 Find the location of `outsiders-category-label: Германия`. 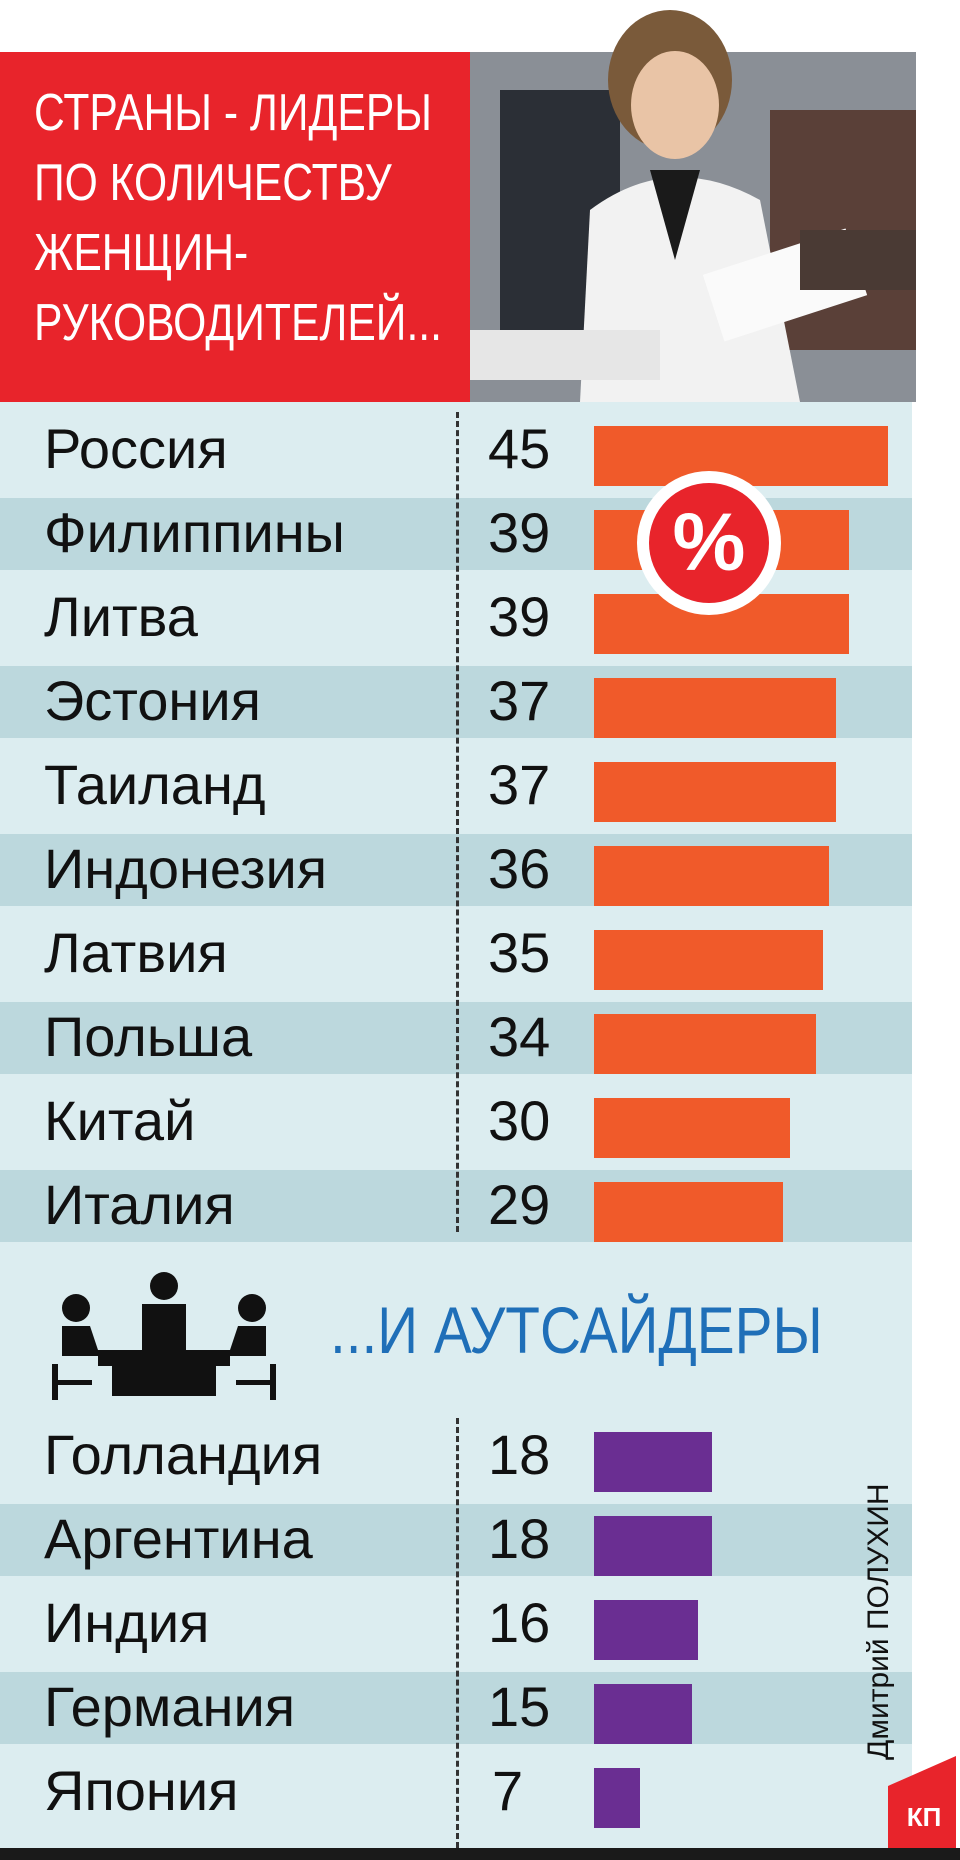

outsiders-category-label: Германия is located at coordinates (170, 1706).